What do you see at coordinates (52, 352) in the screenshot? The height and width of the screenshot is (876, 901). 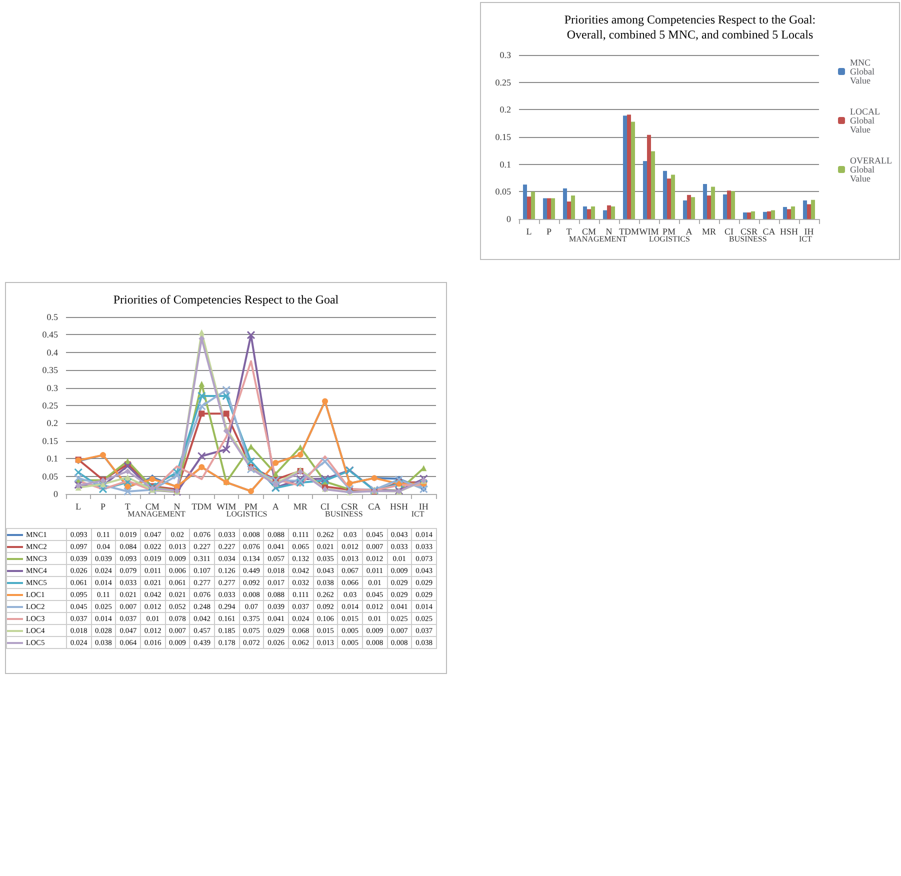 I see `y-tick-label: 0.4` at bounding box center [52, 352].